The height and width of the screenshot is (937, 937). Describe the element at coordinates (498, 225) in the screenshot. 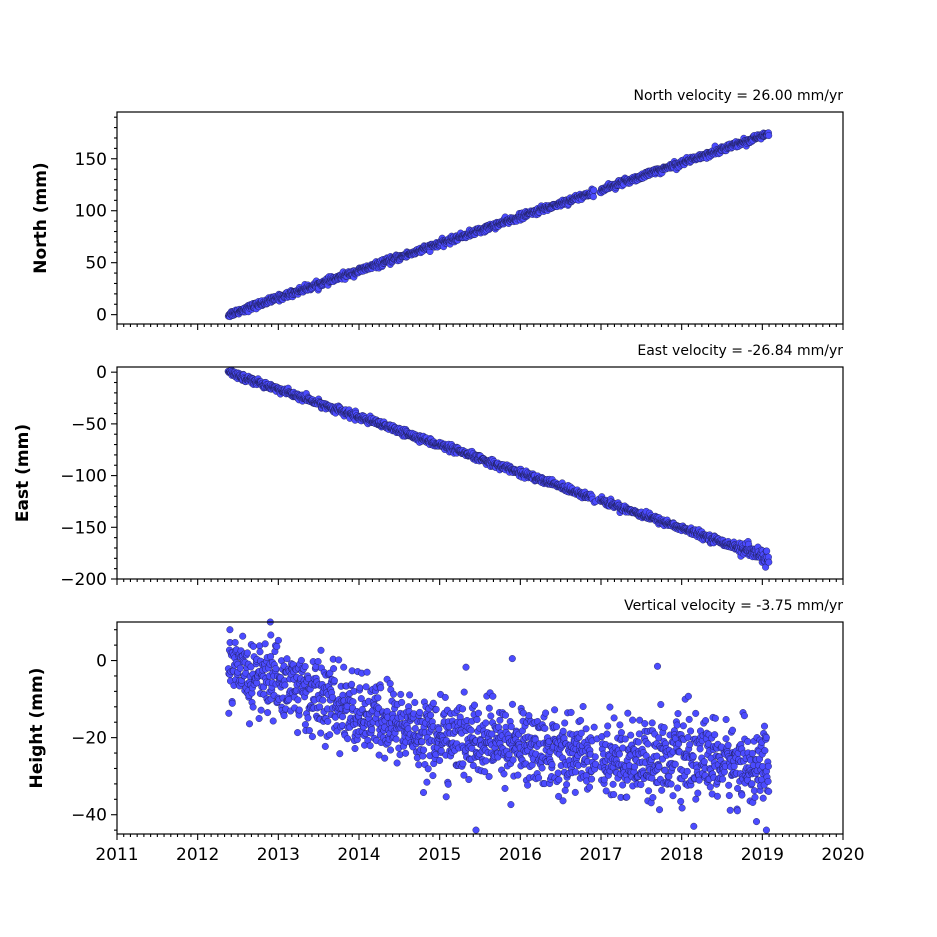

I see `north-points` at that location.